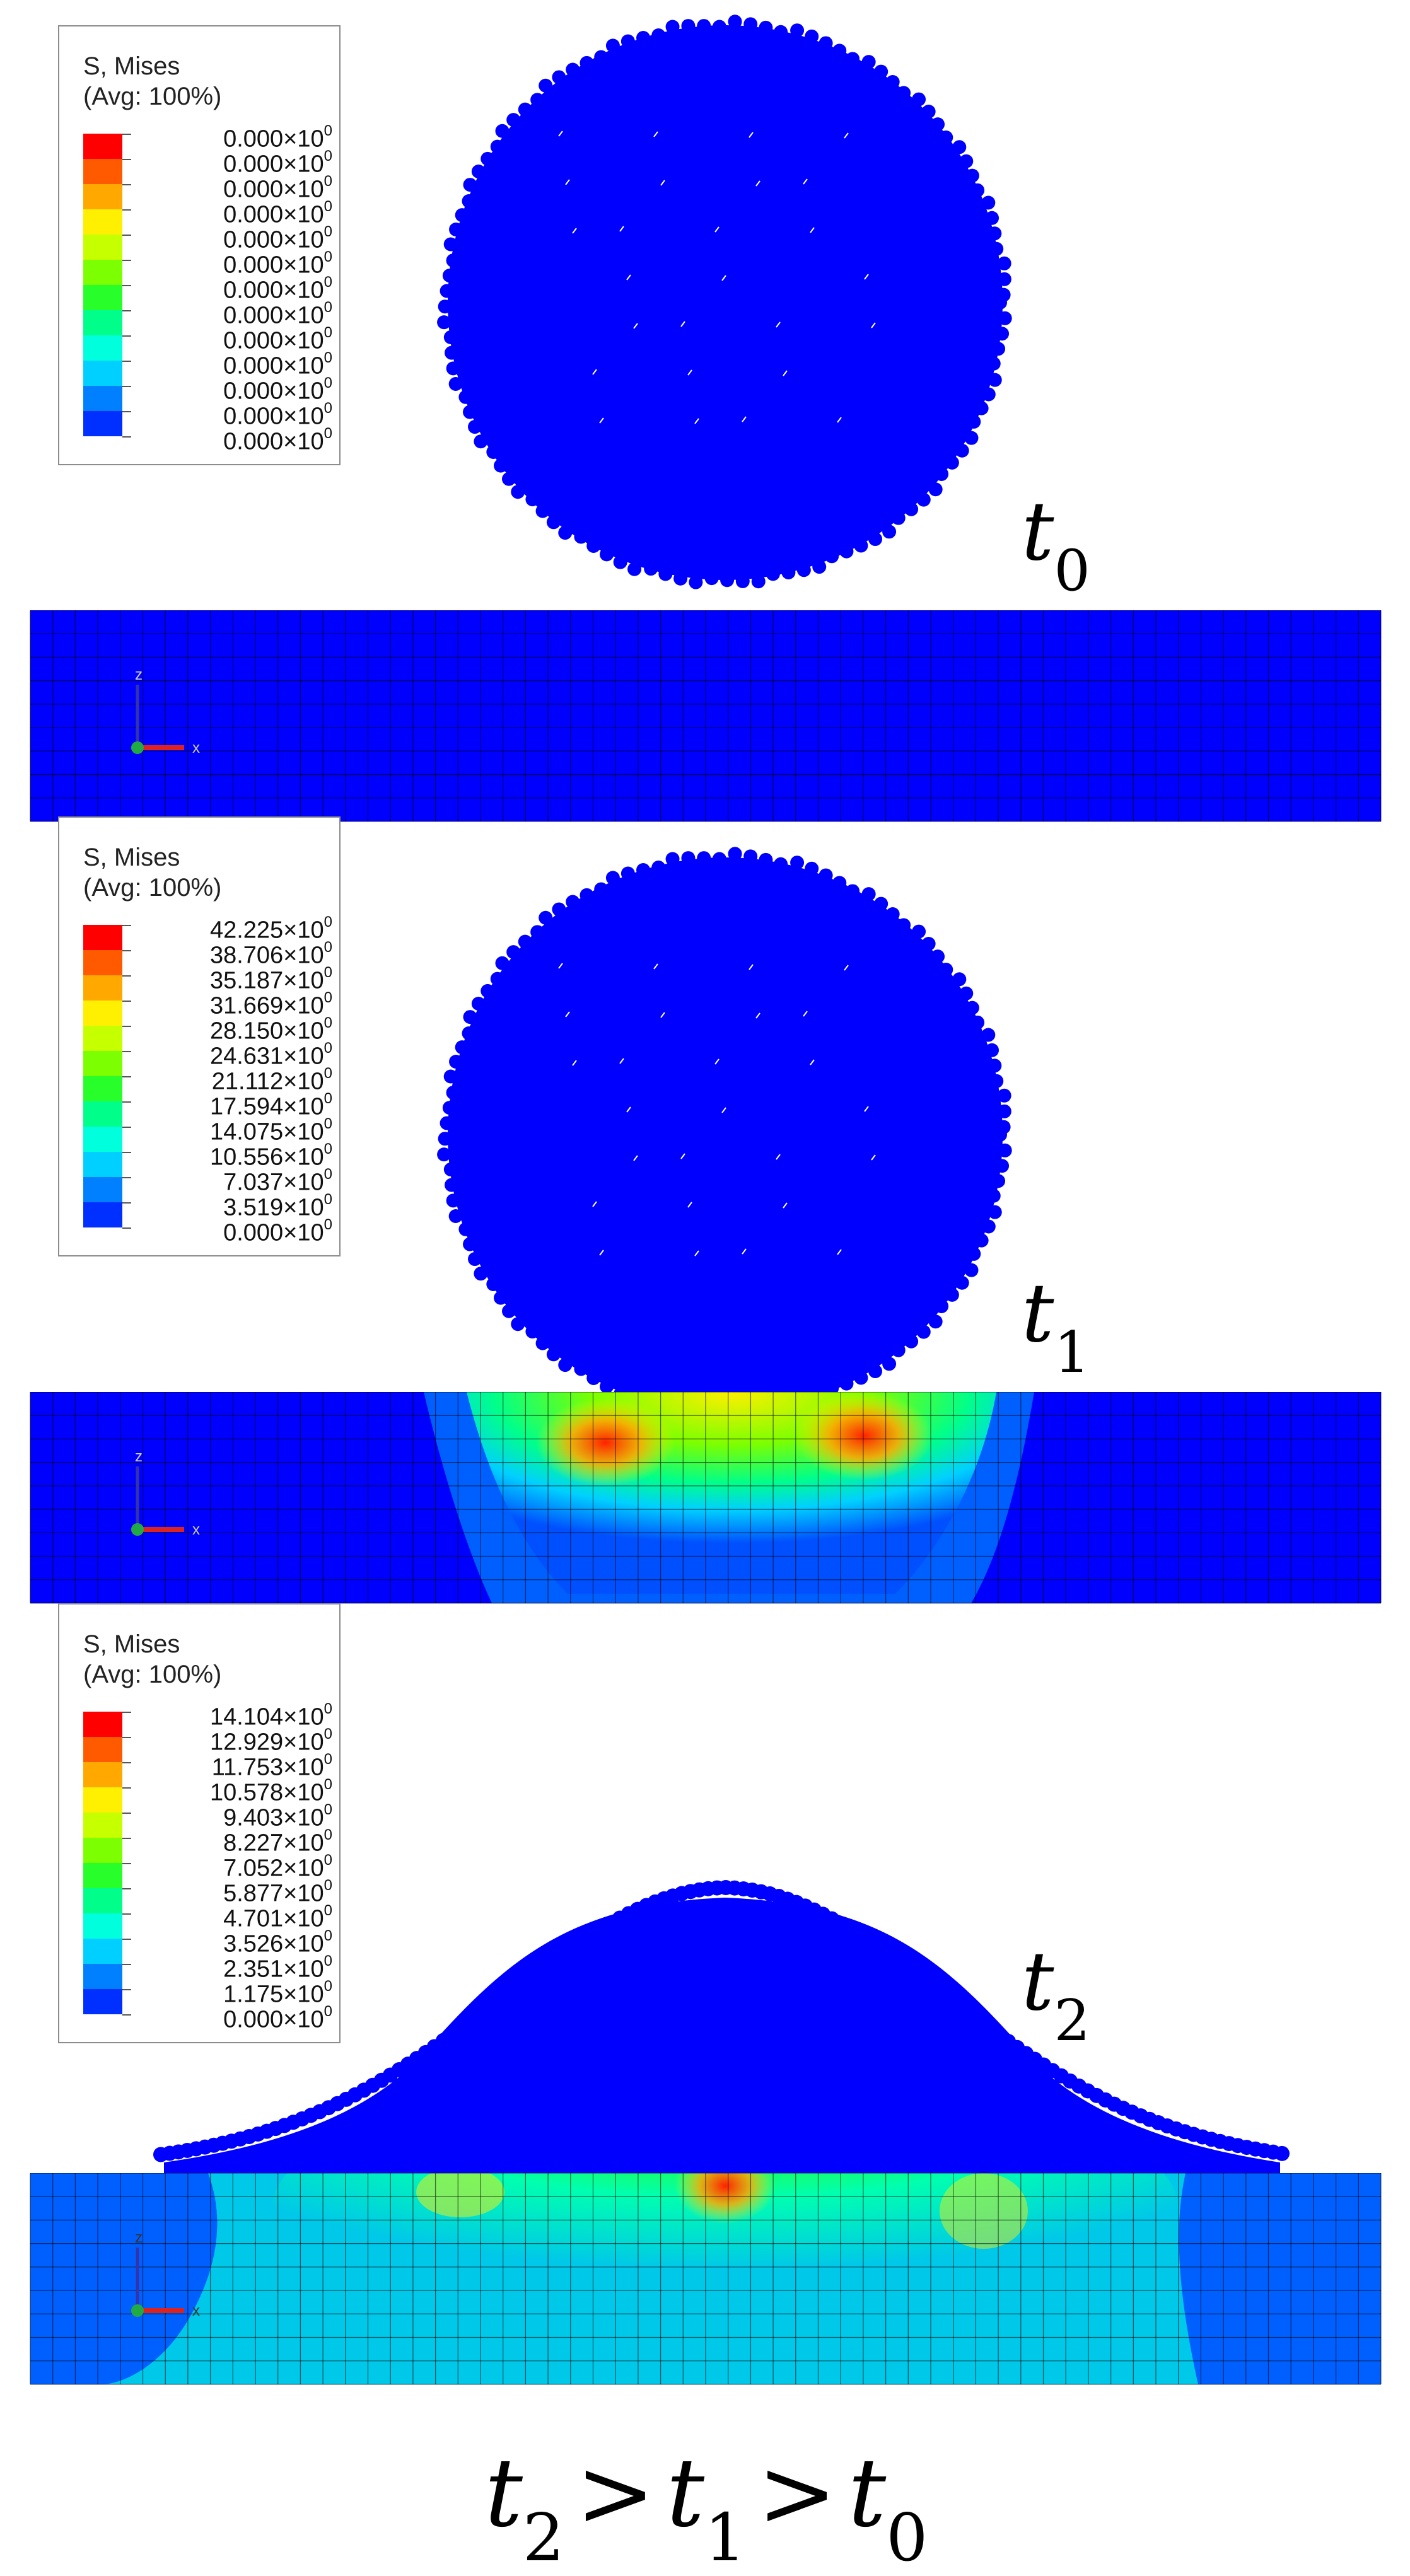  I want to click on rel-t0: t0, so click(888, 2507).